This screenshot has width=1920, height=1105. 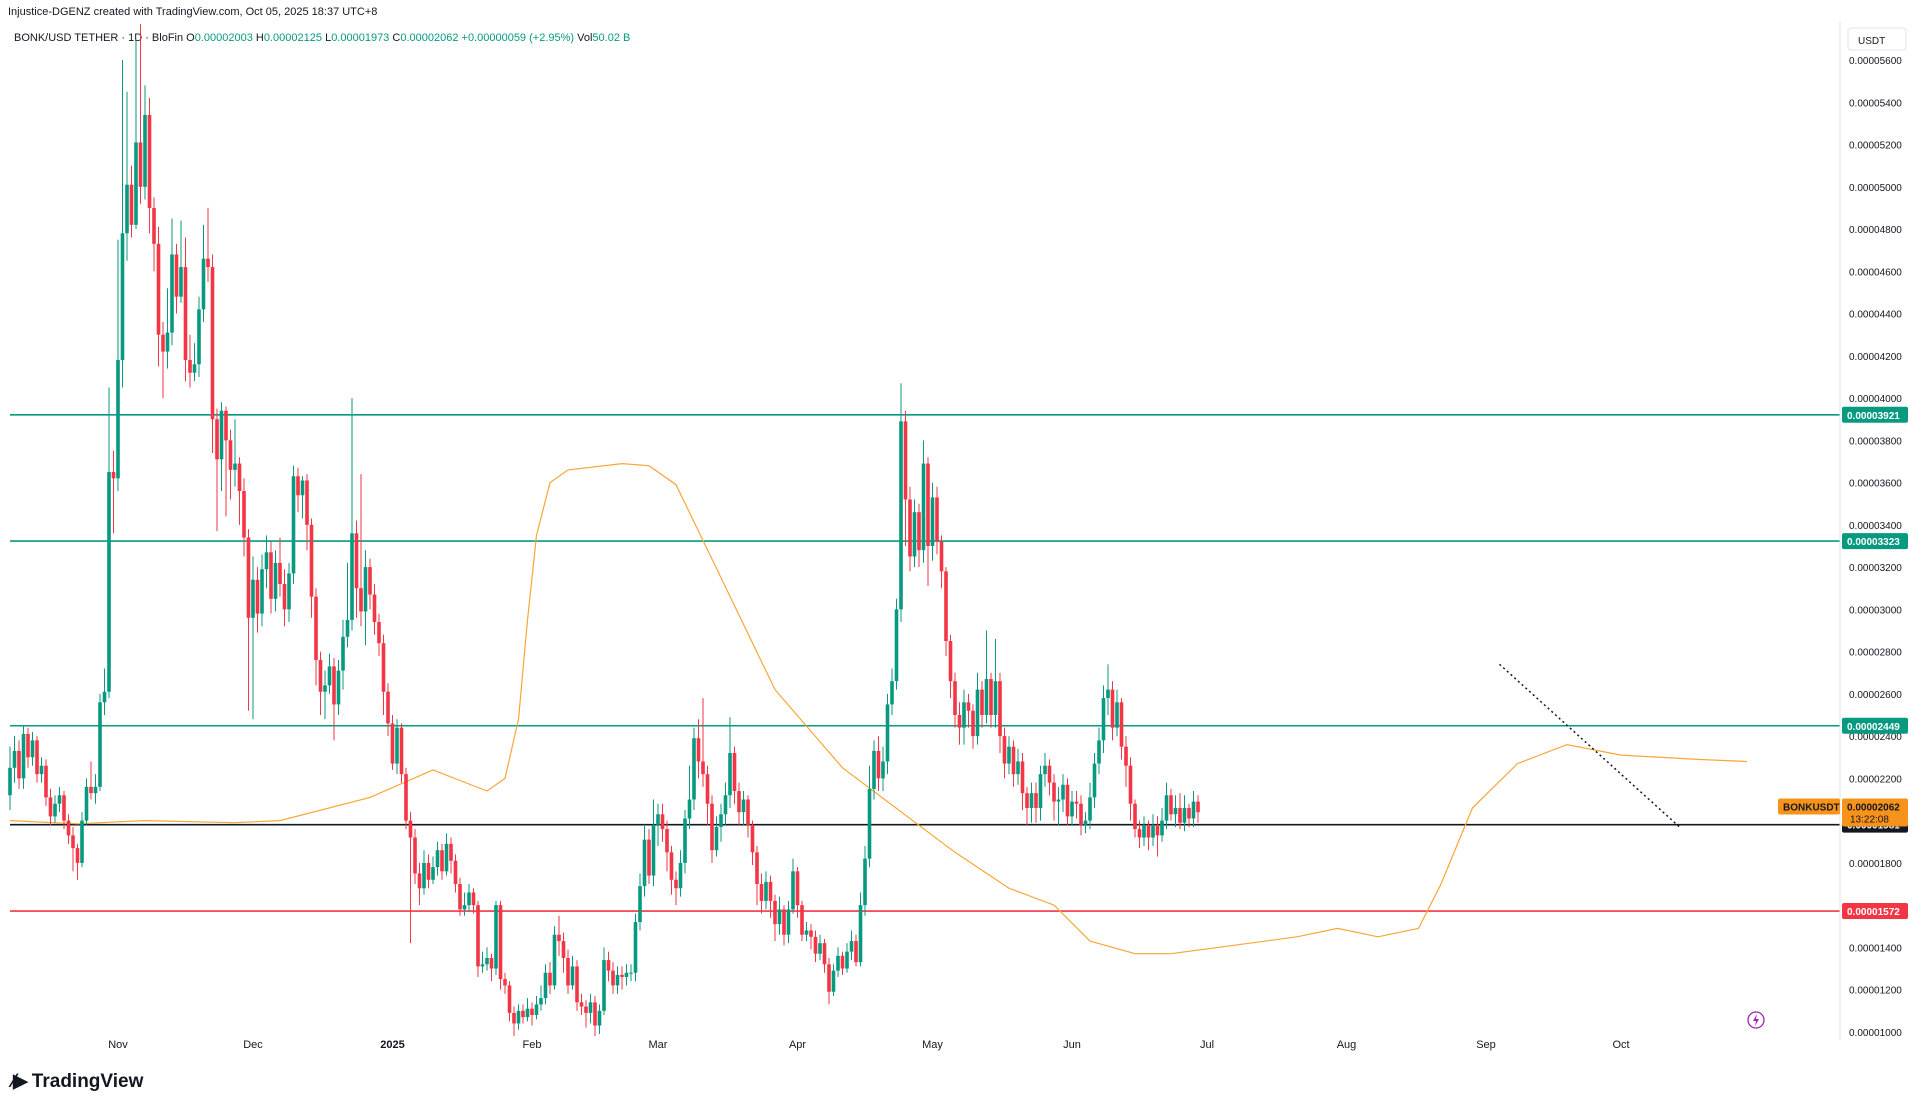 I want to click on lightning-icon, so click(x=1756, y=1020).